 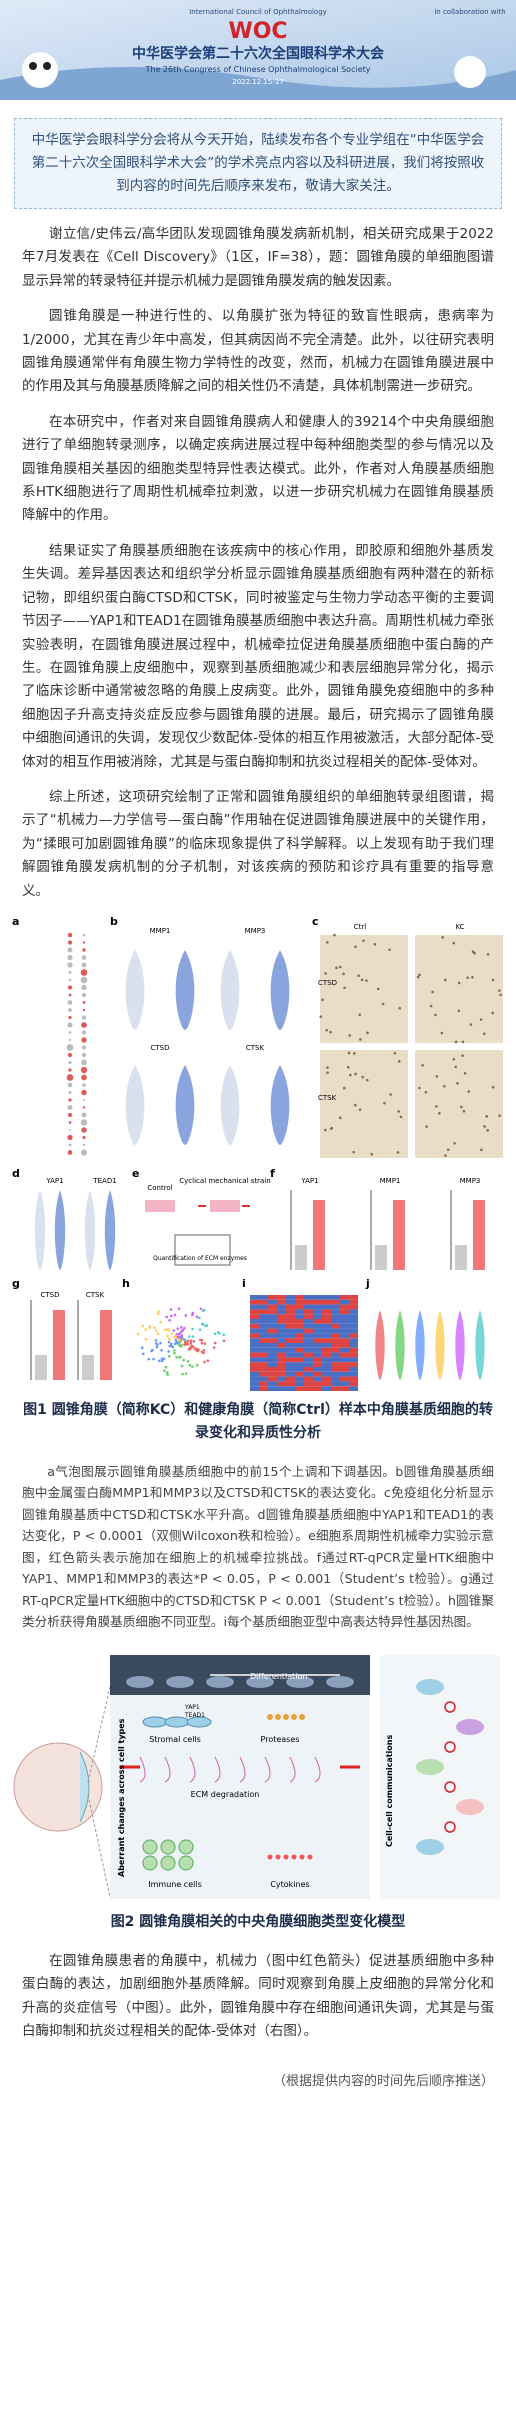 I want to click on block, so click(x=450, y=1747).